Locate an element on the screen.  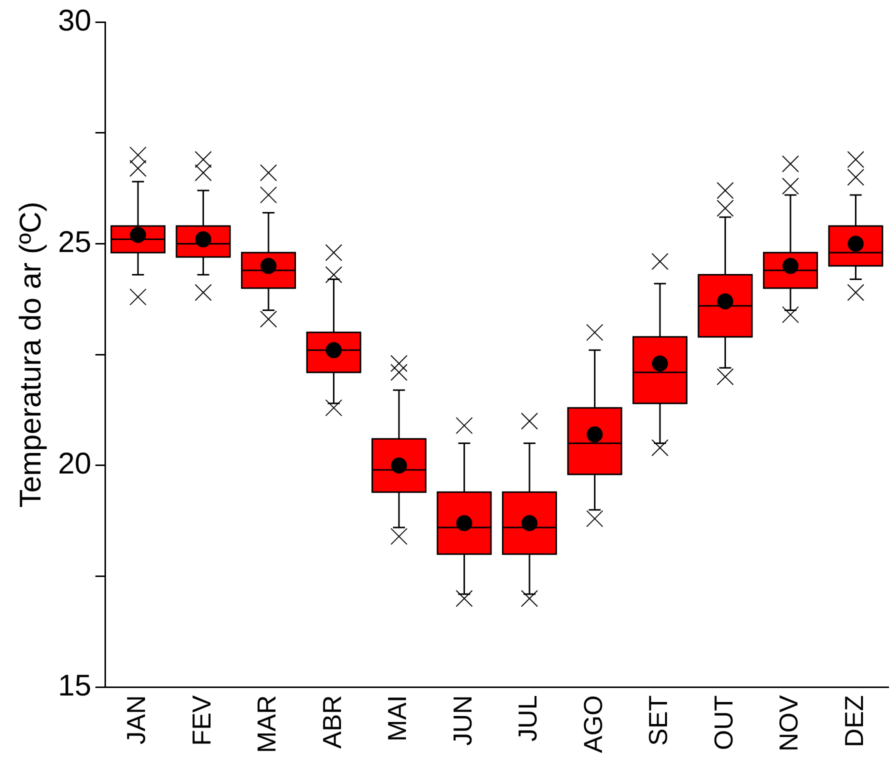
x-tick-label: JUL is located at coordinates (527, 718).